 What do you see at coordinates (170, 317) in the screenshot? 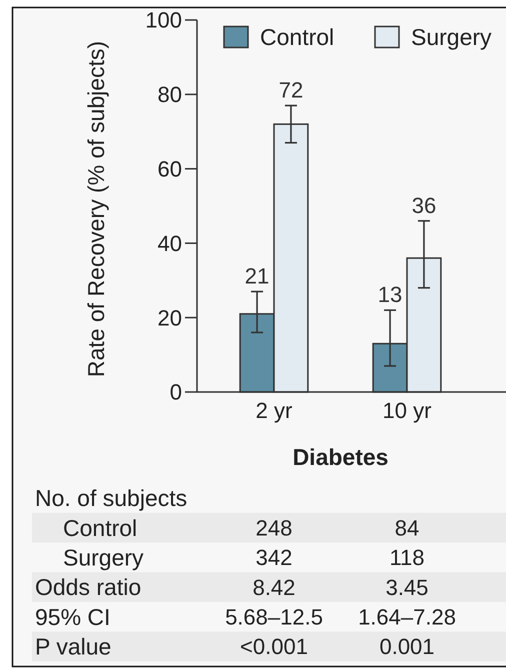
I see `y-tick-label: 20` at bounding box center [170, 317].